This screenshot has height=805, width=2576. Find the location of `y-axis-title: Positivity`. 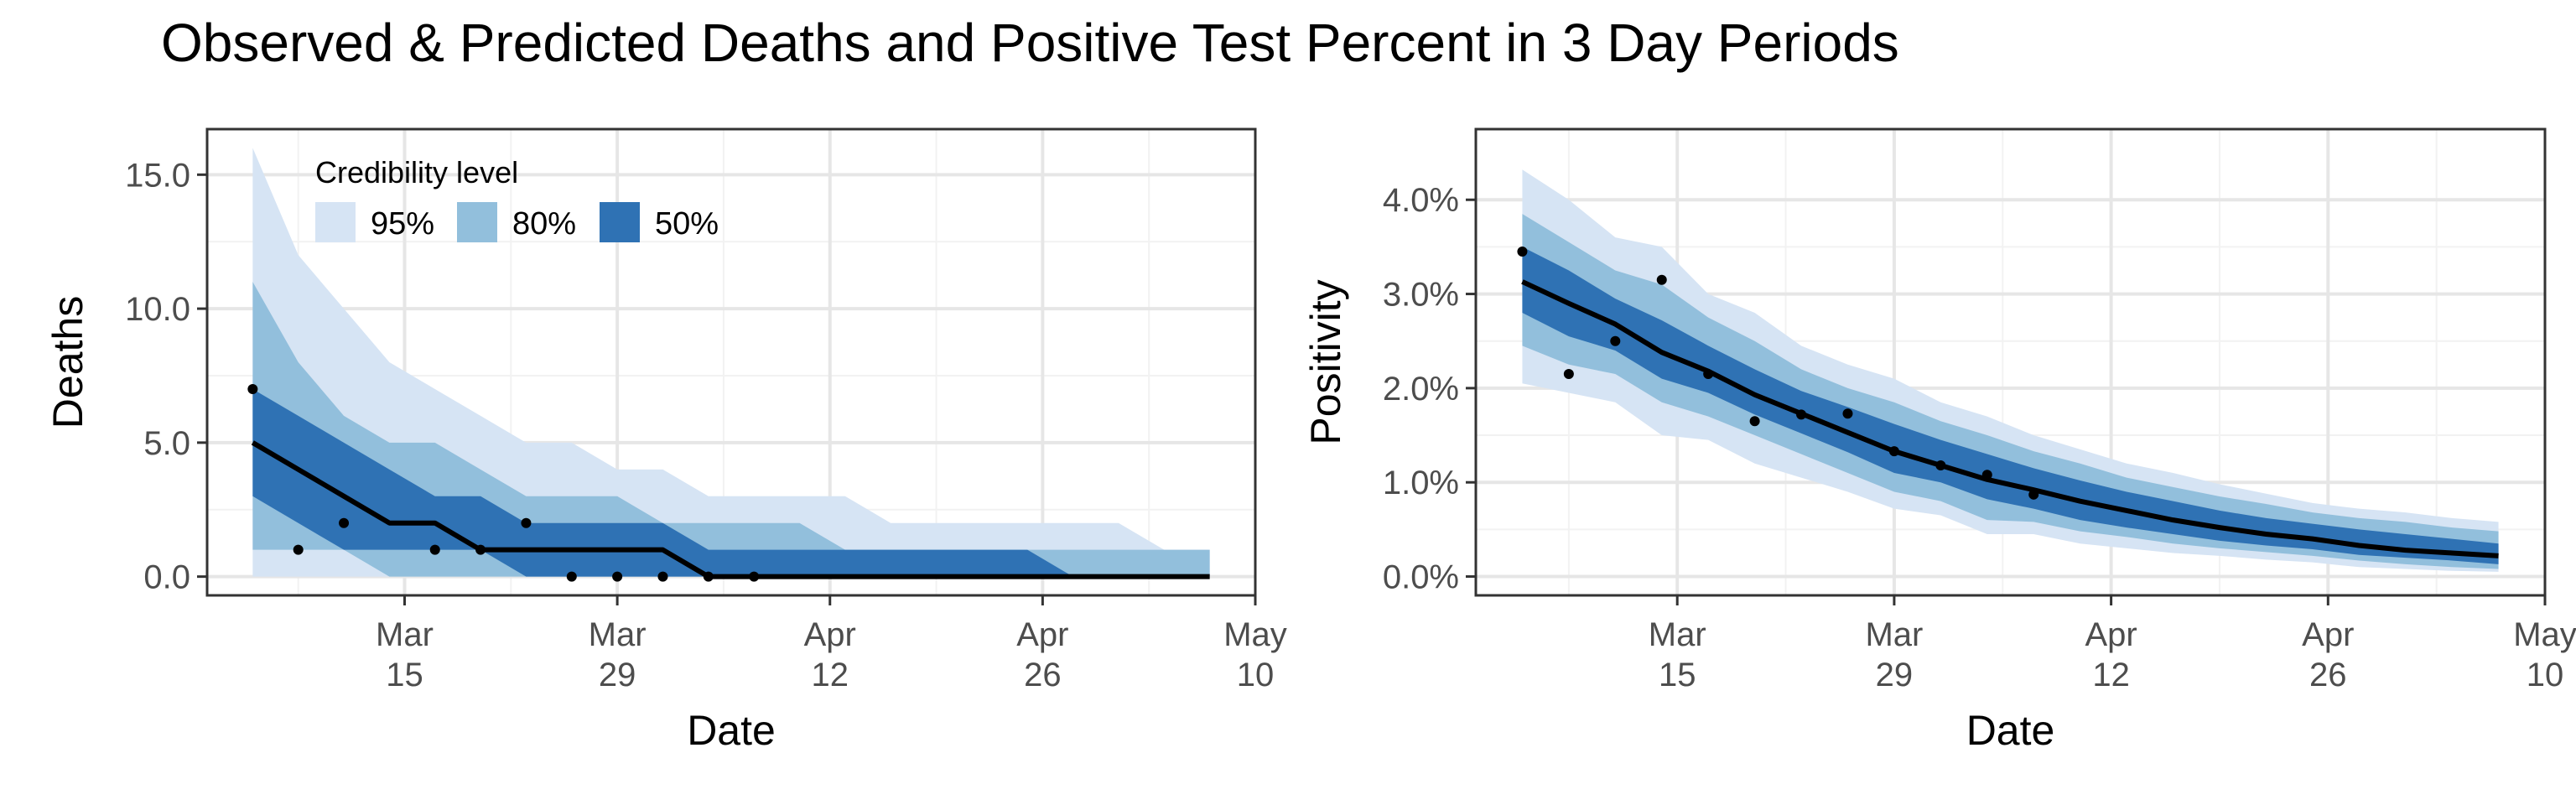

y-axis-title: Positivity is located at coordinates (1325, 361).